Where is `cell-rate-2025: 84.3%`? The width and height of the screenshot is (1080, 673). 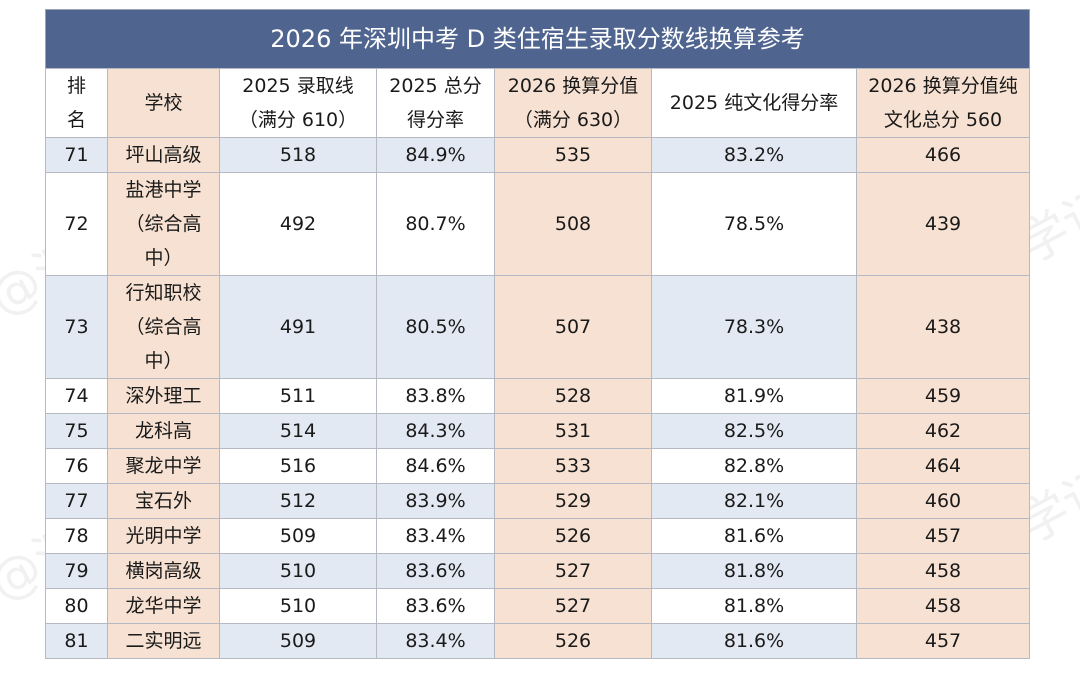 cell-rate-2025: 84.3% is located at coordinates (435, 431).